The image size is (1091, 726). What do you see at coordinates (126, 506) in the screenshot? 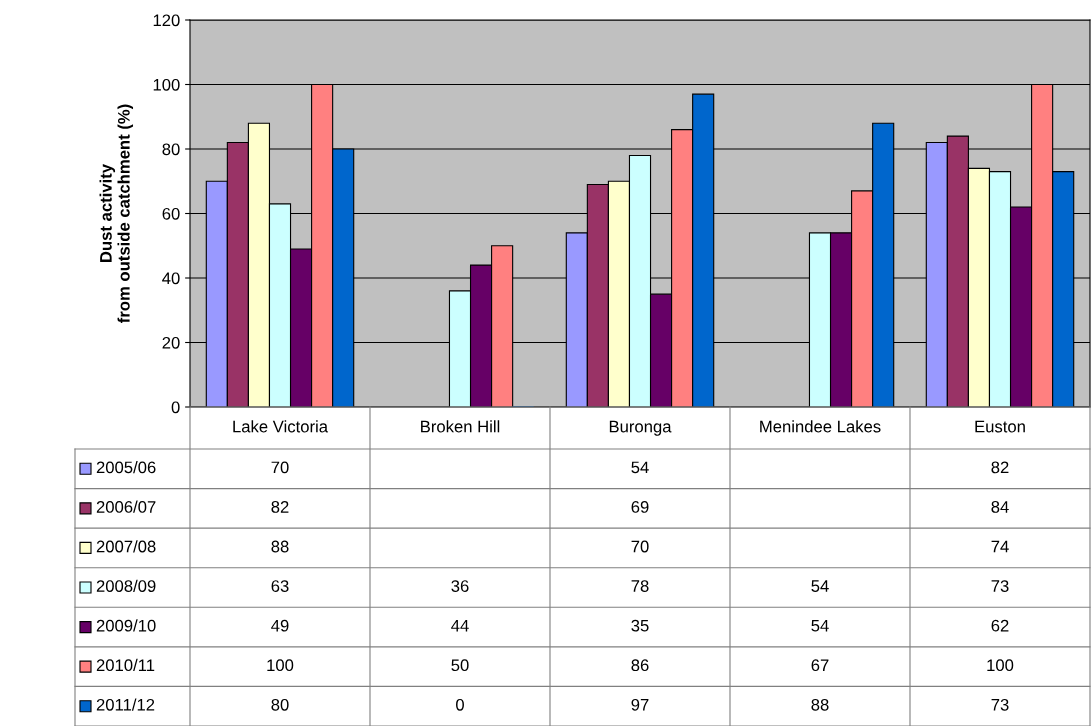
I see `legend-label: 2006/07` at bounding box center [126, 506].